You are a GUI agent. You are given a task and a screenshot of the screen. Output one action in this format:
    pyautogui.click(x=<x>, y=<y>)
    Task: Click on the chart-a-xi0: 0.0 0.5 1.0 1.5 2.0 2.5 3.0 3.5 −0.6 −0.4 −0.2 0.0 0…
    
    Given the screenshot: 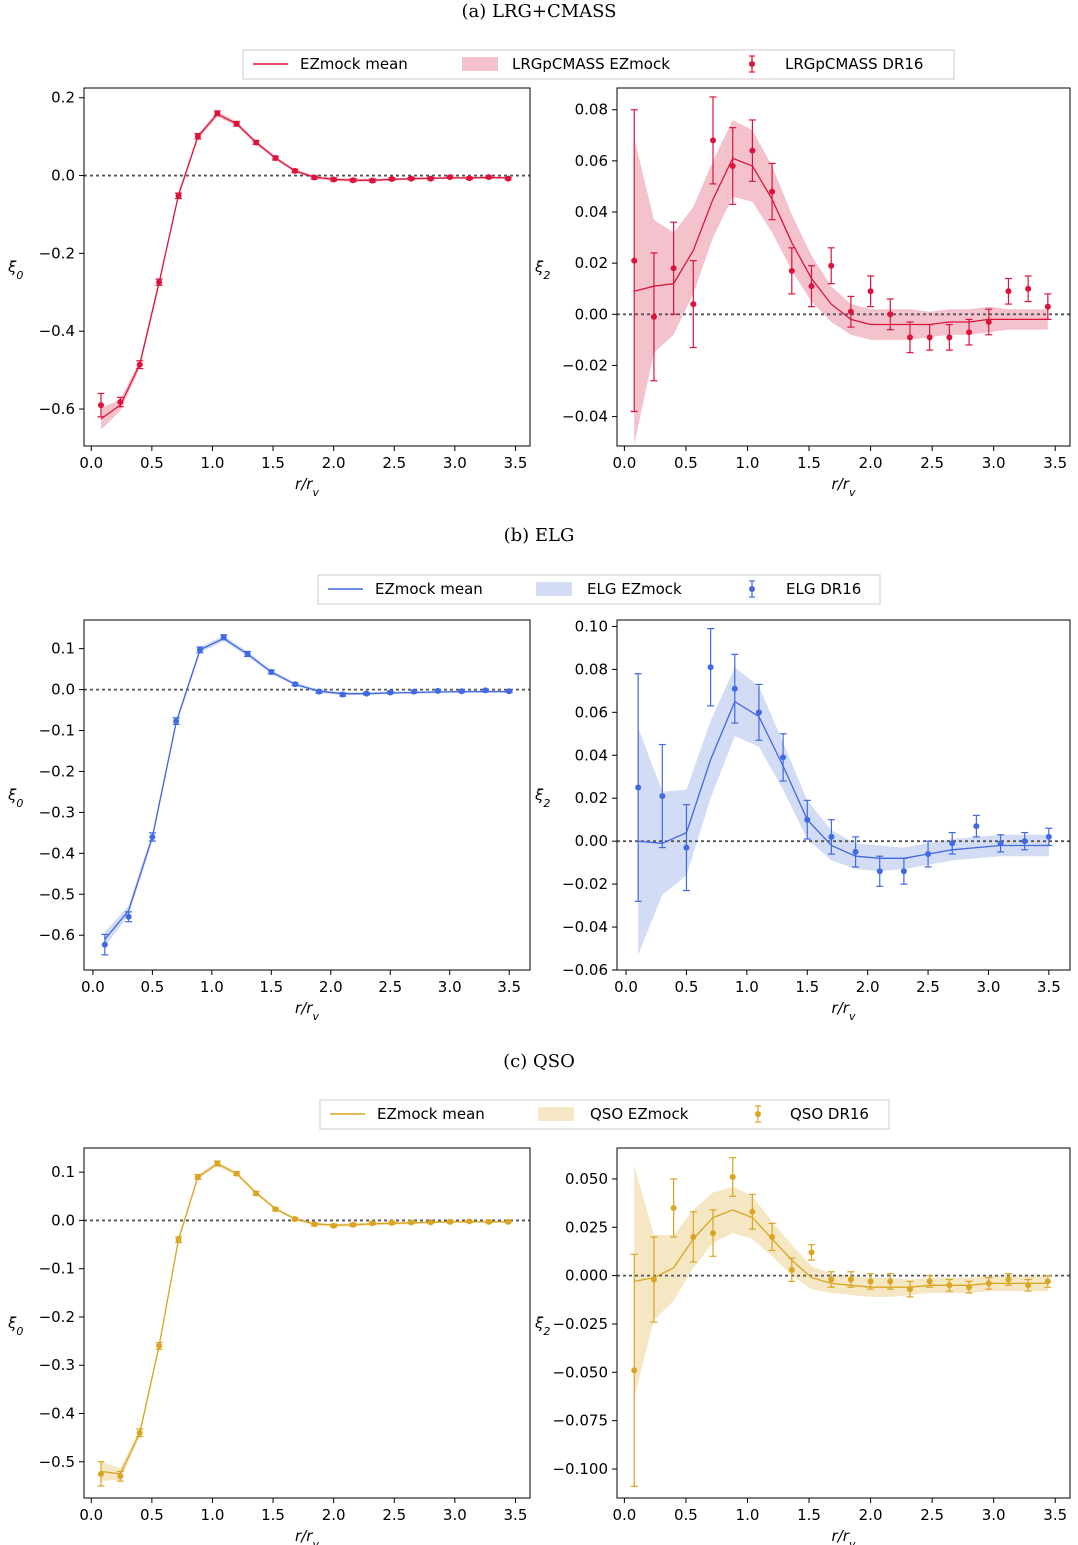 What is the action you would take?
    pyautogui.click(x=269, y=293)
    